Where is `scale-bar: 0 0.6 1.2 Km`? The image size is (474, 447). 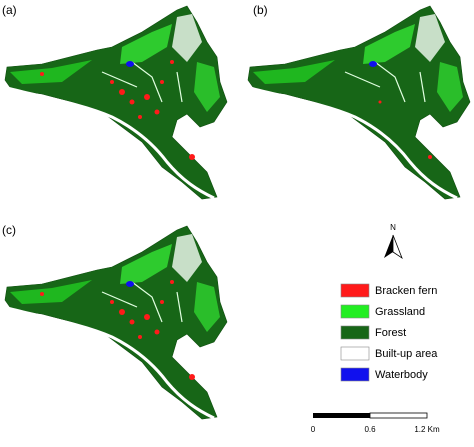 scale-bar: 0 0.6 1.2 Km is located at coordinates (375, 423).